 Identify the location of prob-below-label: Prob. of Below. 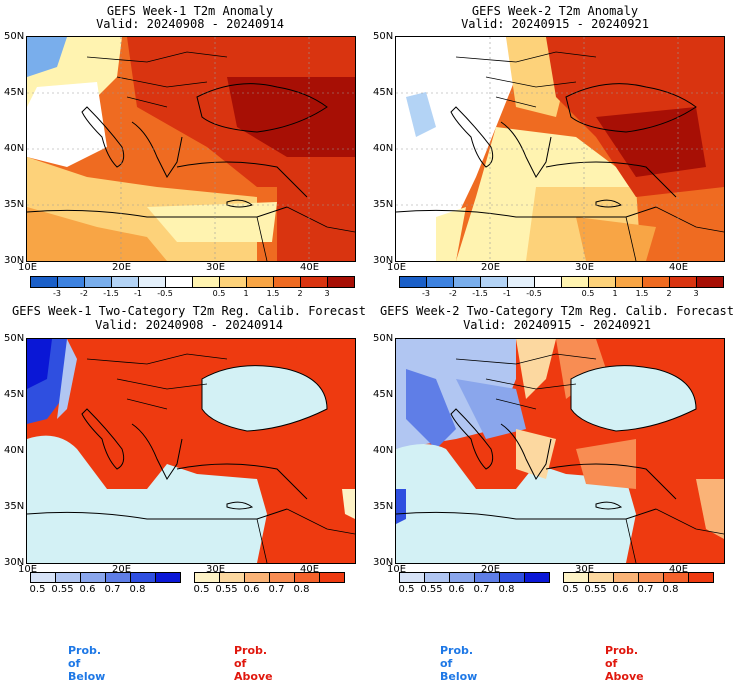
(459, 663).